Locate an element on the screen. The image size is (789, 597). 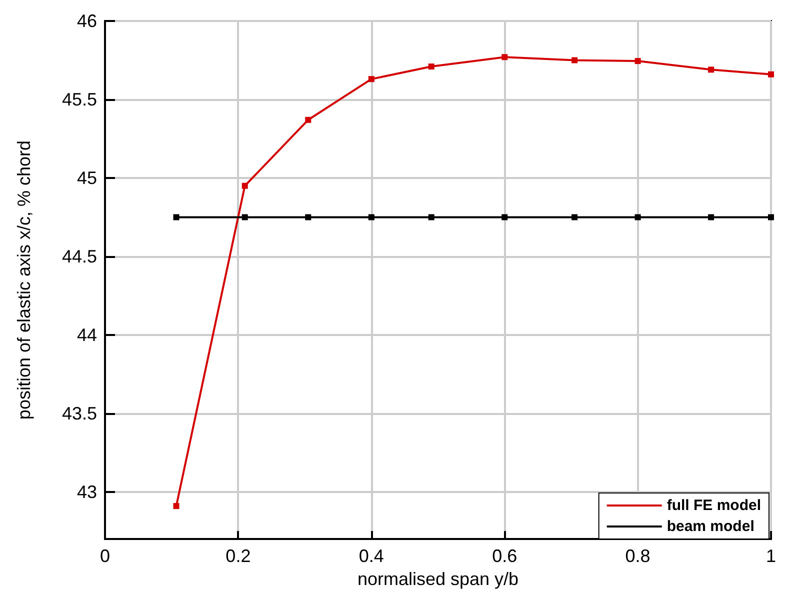
x-tick-label: 0.6 is located at coordinates (505, 556).